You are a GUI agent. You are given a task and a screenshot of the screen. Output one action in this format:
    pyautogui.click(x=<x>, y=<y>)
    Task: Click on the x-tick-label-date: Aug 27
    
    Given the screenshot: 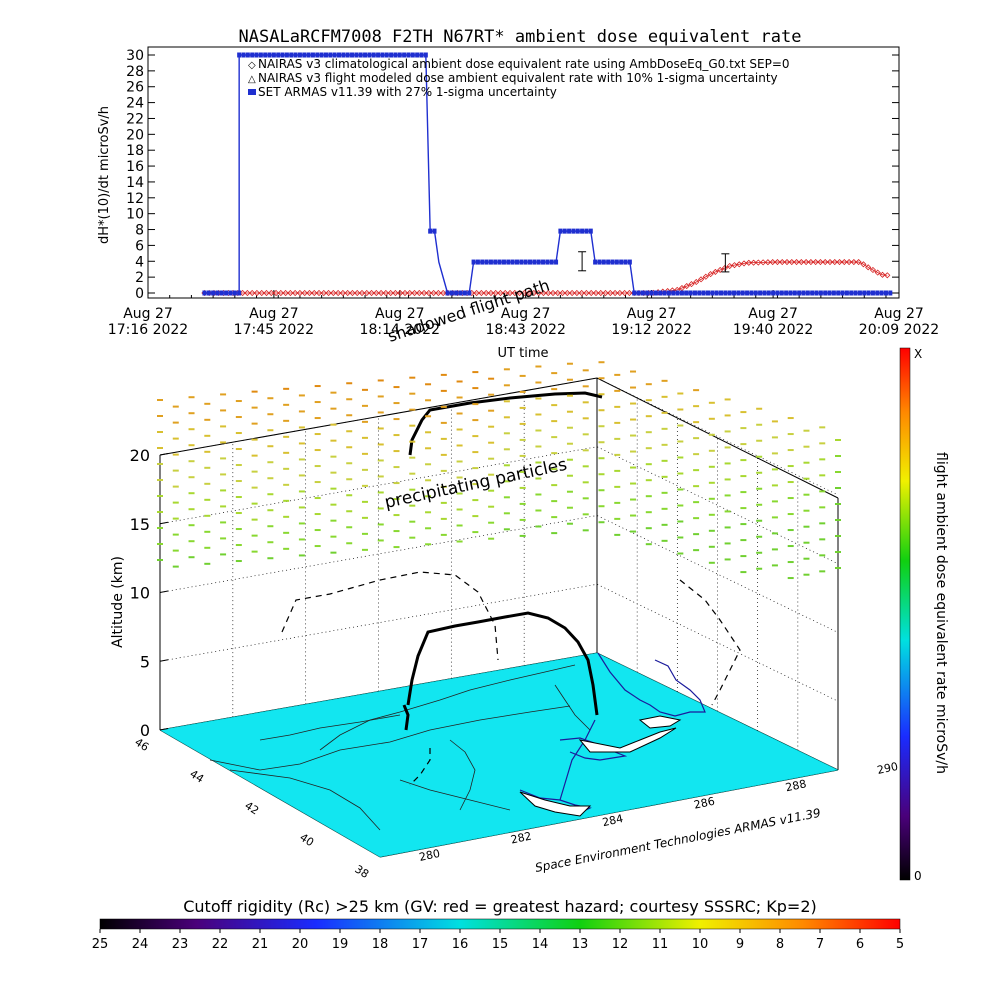 What is the action you would take?
    pyautogui.click(x=652, y=314)
    